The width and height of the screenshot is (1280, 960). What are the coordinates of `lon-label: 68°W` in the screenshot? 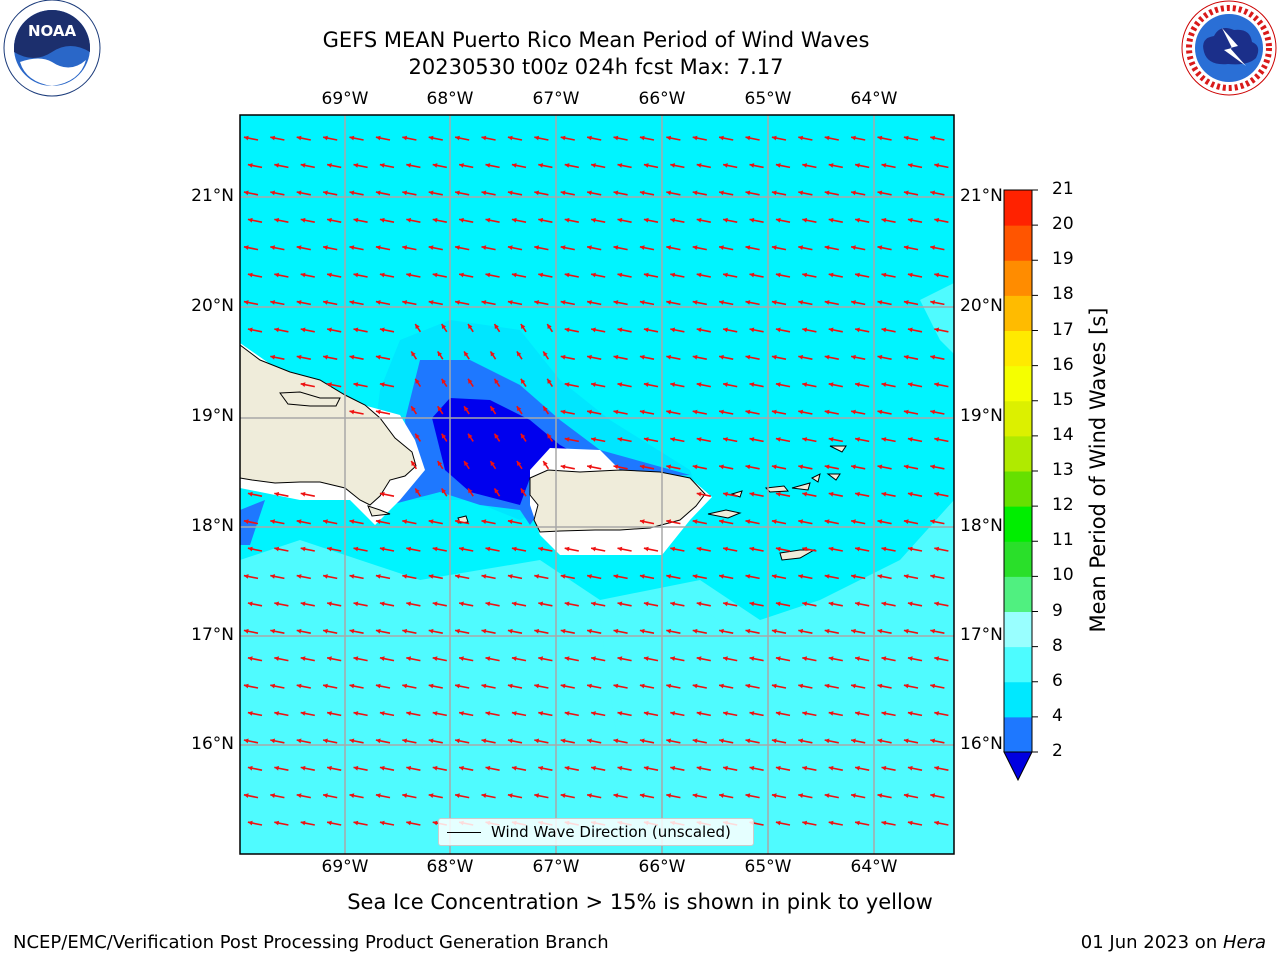 It's located at (450, 867).